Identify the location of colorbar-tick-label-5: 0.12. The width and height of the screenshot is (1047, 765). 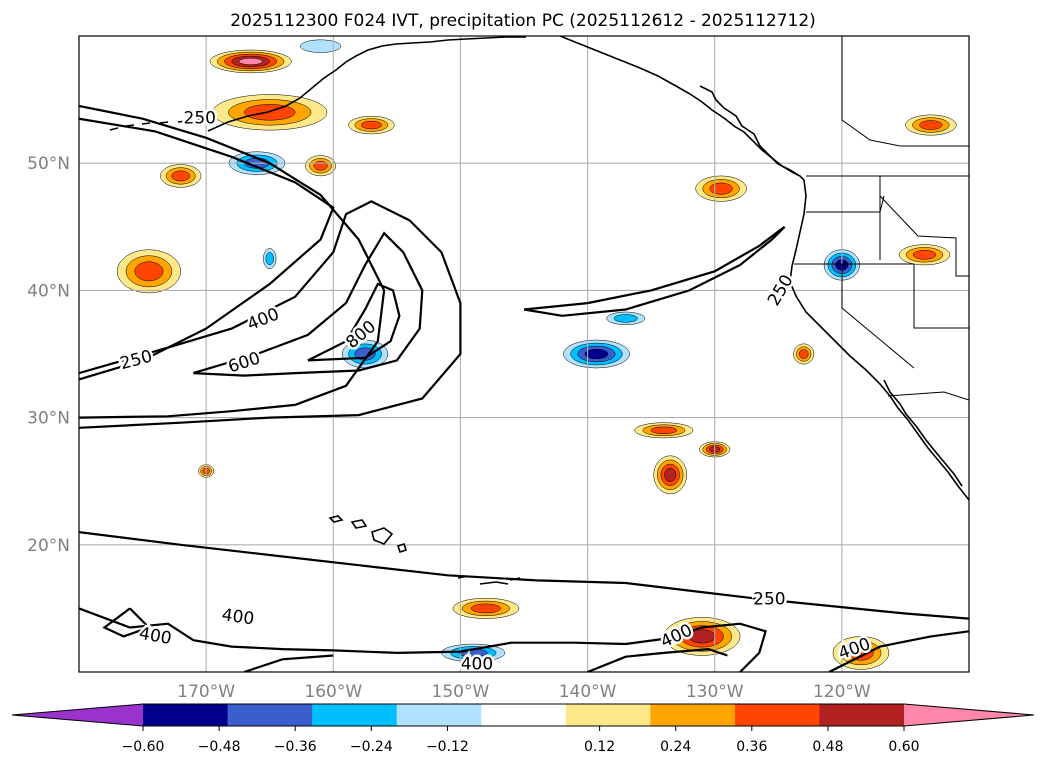
(599, 747).